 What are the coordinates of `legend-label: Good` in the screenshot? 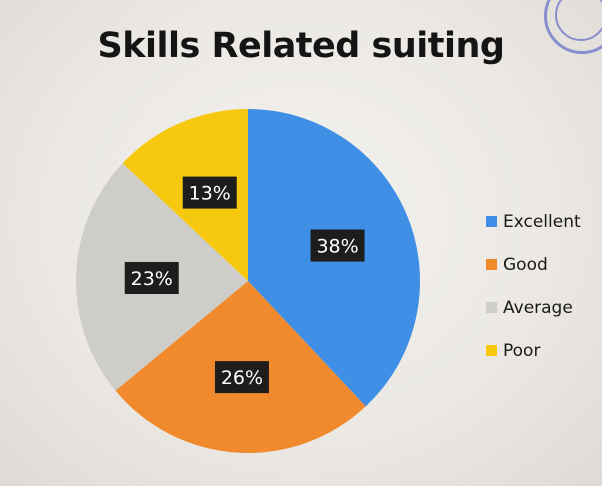 It's located at (525, 264).